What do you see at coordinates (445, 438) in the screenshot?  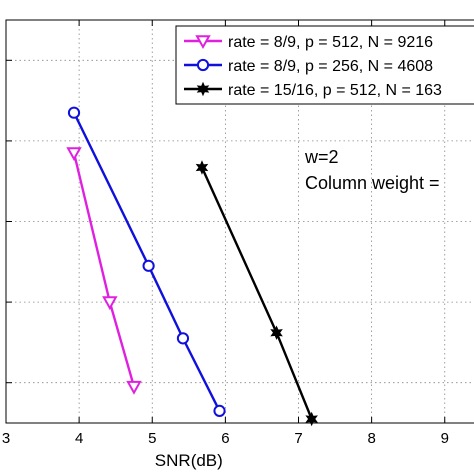 I see `x-tick-label: 9` at bounding box center [445, 438].